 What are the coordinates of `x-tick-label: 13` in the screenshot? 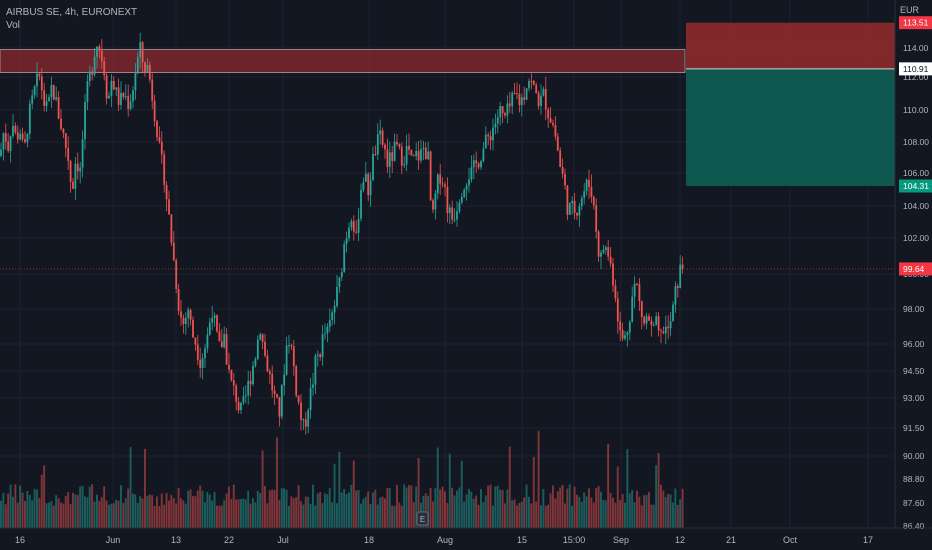 It's located at (176, 540).